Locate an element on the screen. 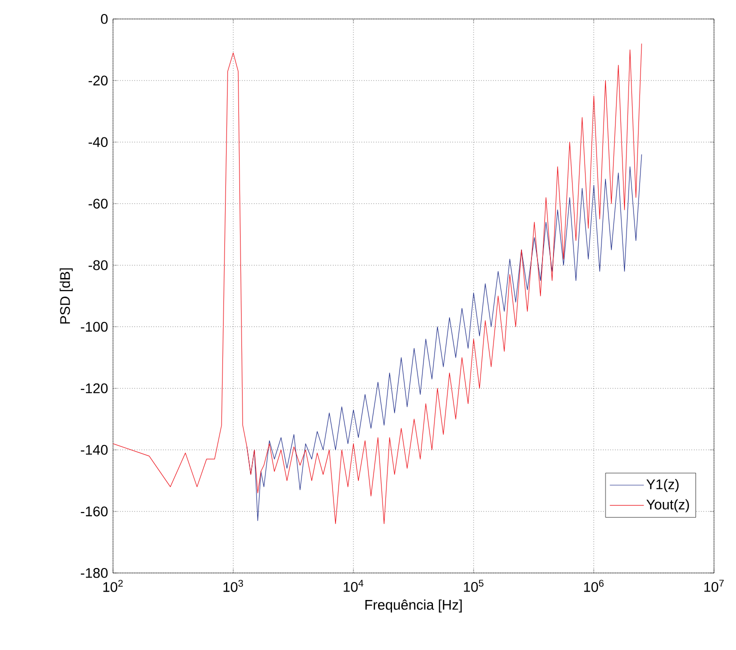 The height and width of the screenshot is (650, 736). y-tick-label: -20 is located at coordinates (98, 81).